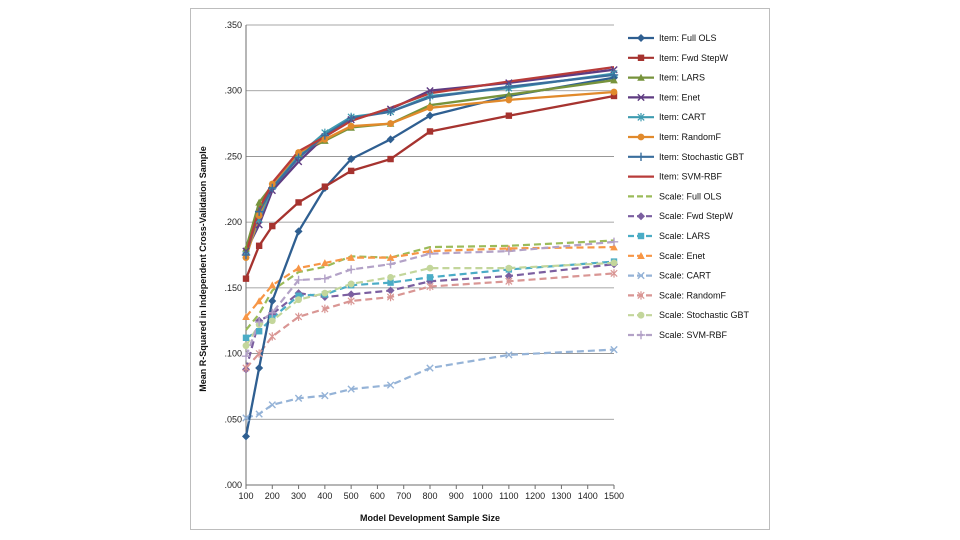 This screenshot has height=540, width=960. What do you see at coordinates (377, 496) in the screenshot?
I see `x-tick-label: 600` at bounding box center [377, 496].